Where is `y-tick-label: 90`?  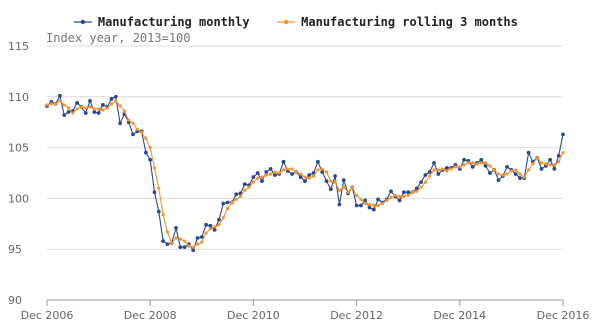
y-tick-label: 90 is located at coordinates (15, 300).